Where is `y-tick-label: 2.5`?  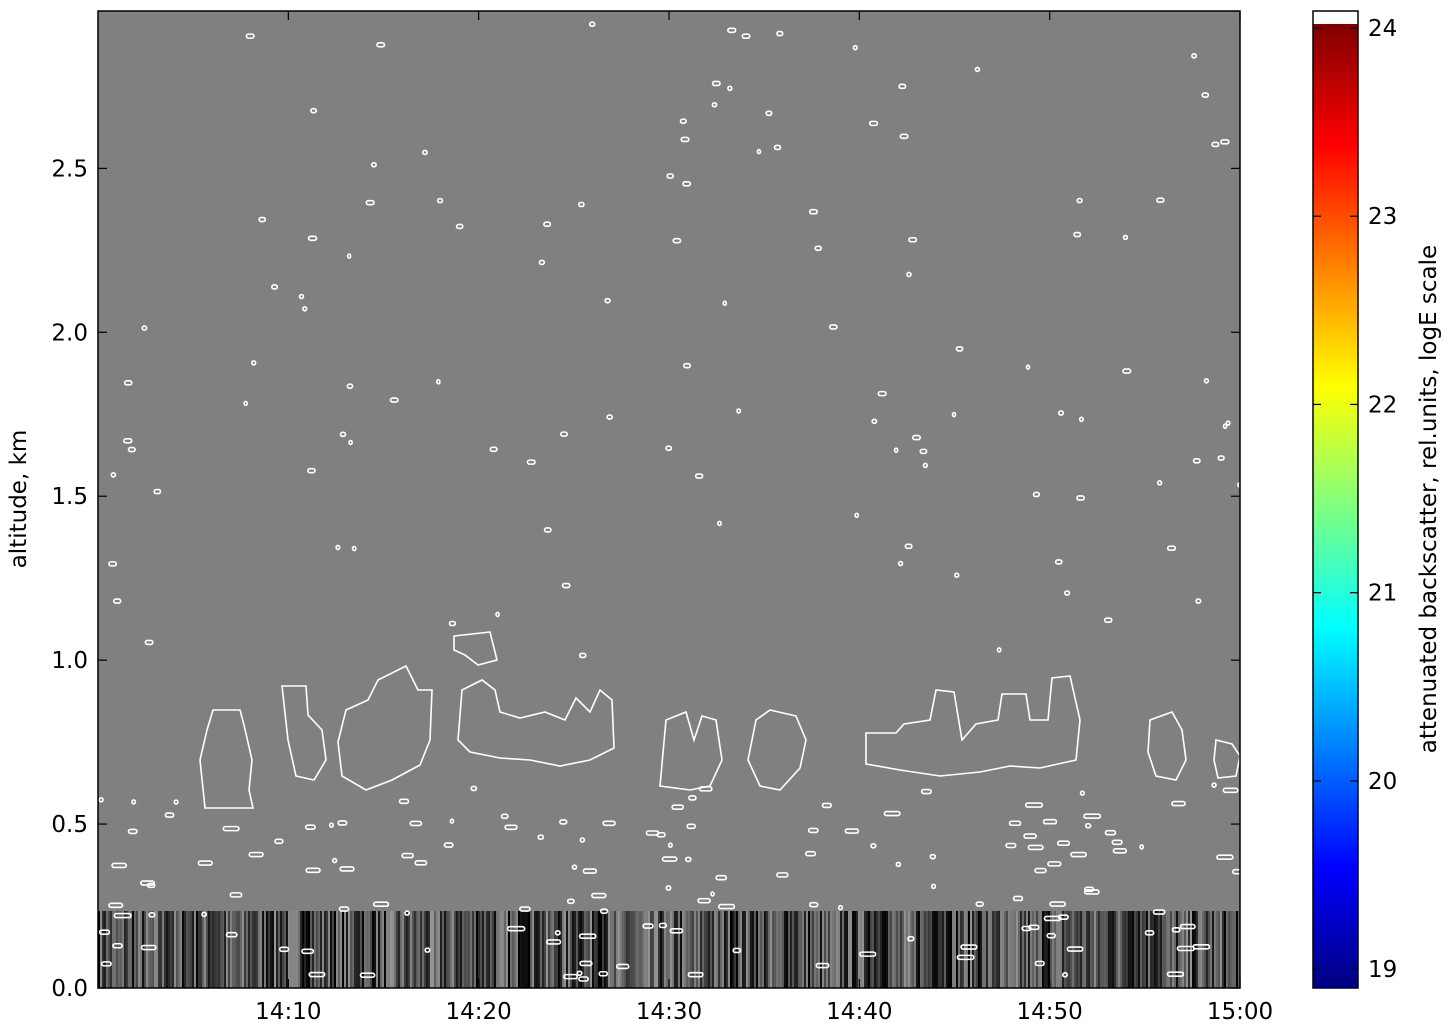 y-tick-label: 2.5 is located at coordinates (69, 169).